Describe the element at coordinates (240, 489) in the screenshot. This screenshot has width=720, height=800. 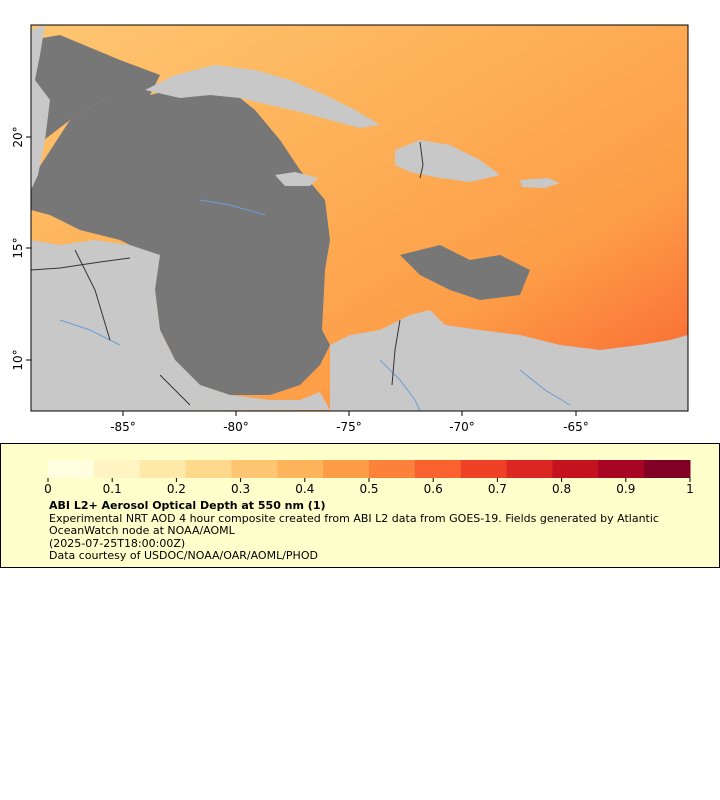
I see `colorbar-tick-label: 0.3` at that location.